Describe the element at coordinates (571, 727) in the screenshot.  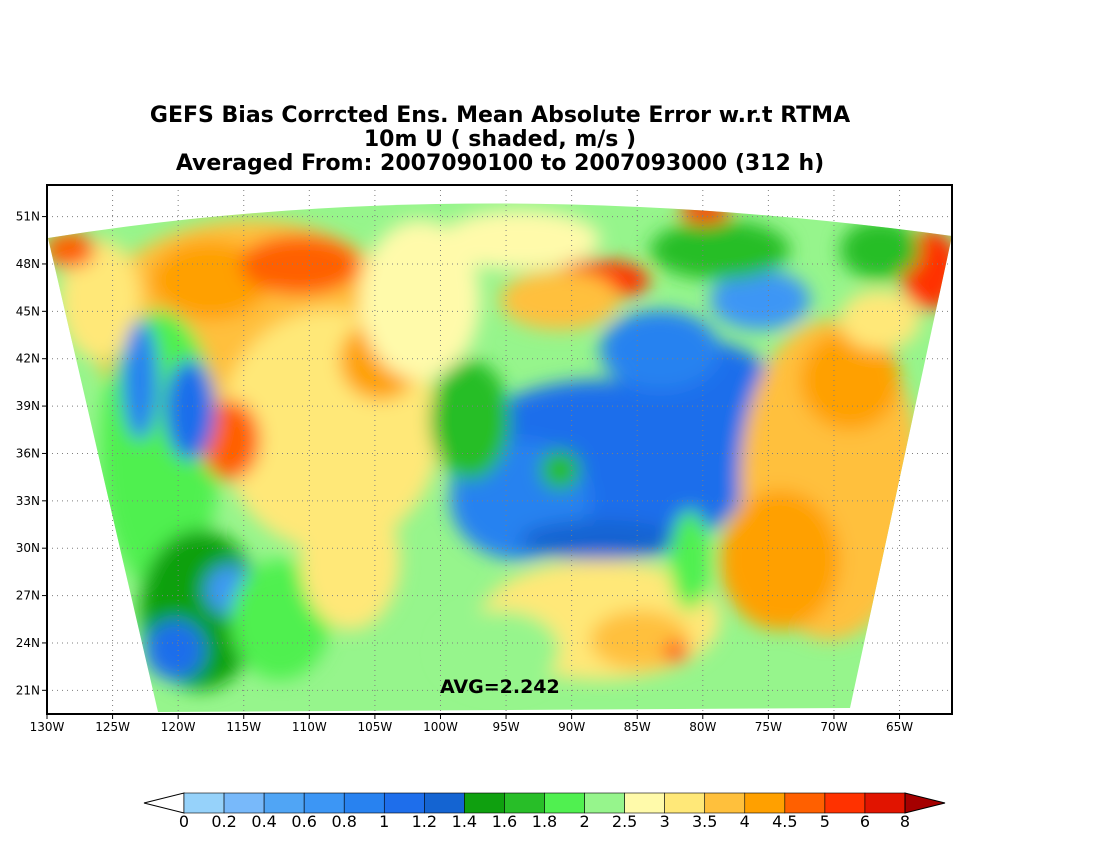
I see `lon-tick-label: 90W` at that location.